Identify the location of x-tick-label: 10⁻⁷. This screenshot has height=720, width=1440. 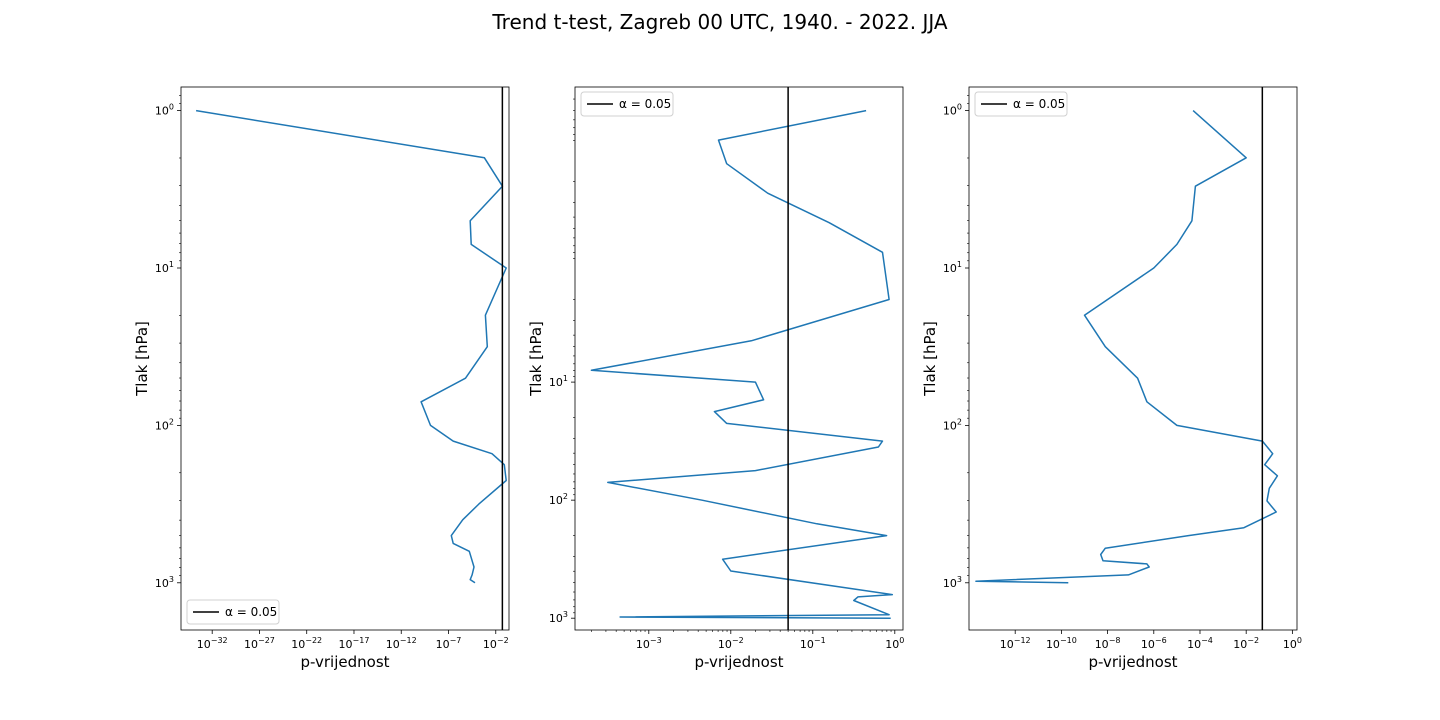
(449, 643).